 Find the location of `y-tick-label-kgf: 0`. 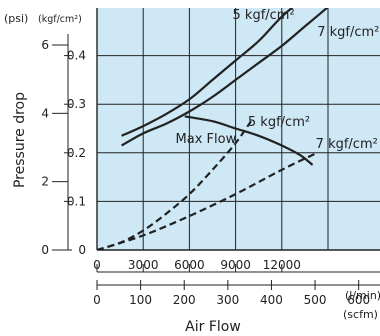

y-tick-label-kgf: 0 is located at coordinates (82, 250).